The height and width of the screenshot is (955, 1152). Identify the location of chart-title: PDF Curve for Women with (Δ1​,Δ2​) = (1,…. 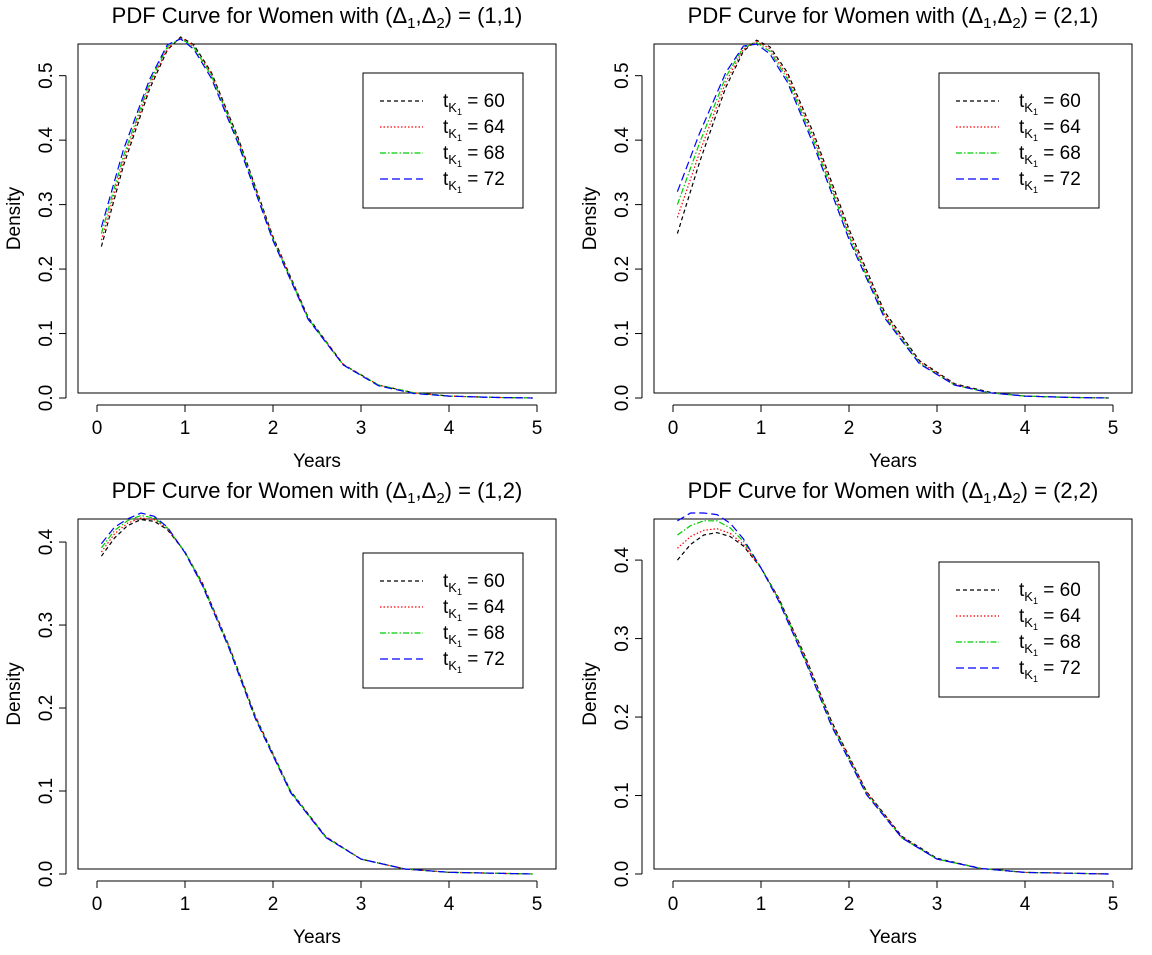
(317, 492).